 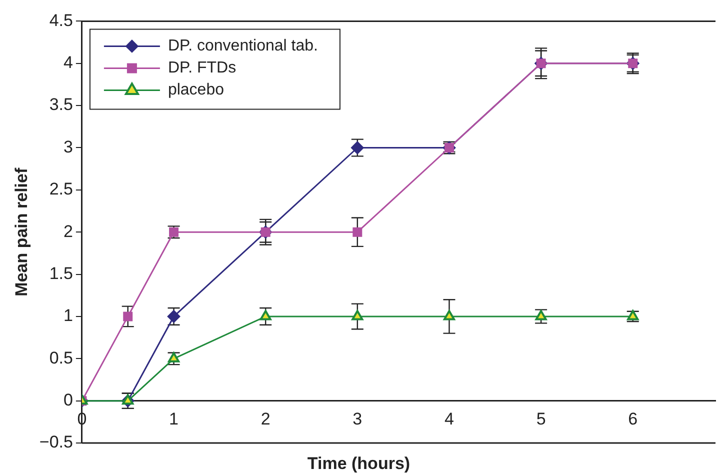 I want to click on y-tick-label: 3, so click(x=68, y=146).